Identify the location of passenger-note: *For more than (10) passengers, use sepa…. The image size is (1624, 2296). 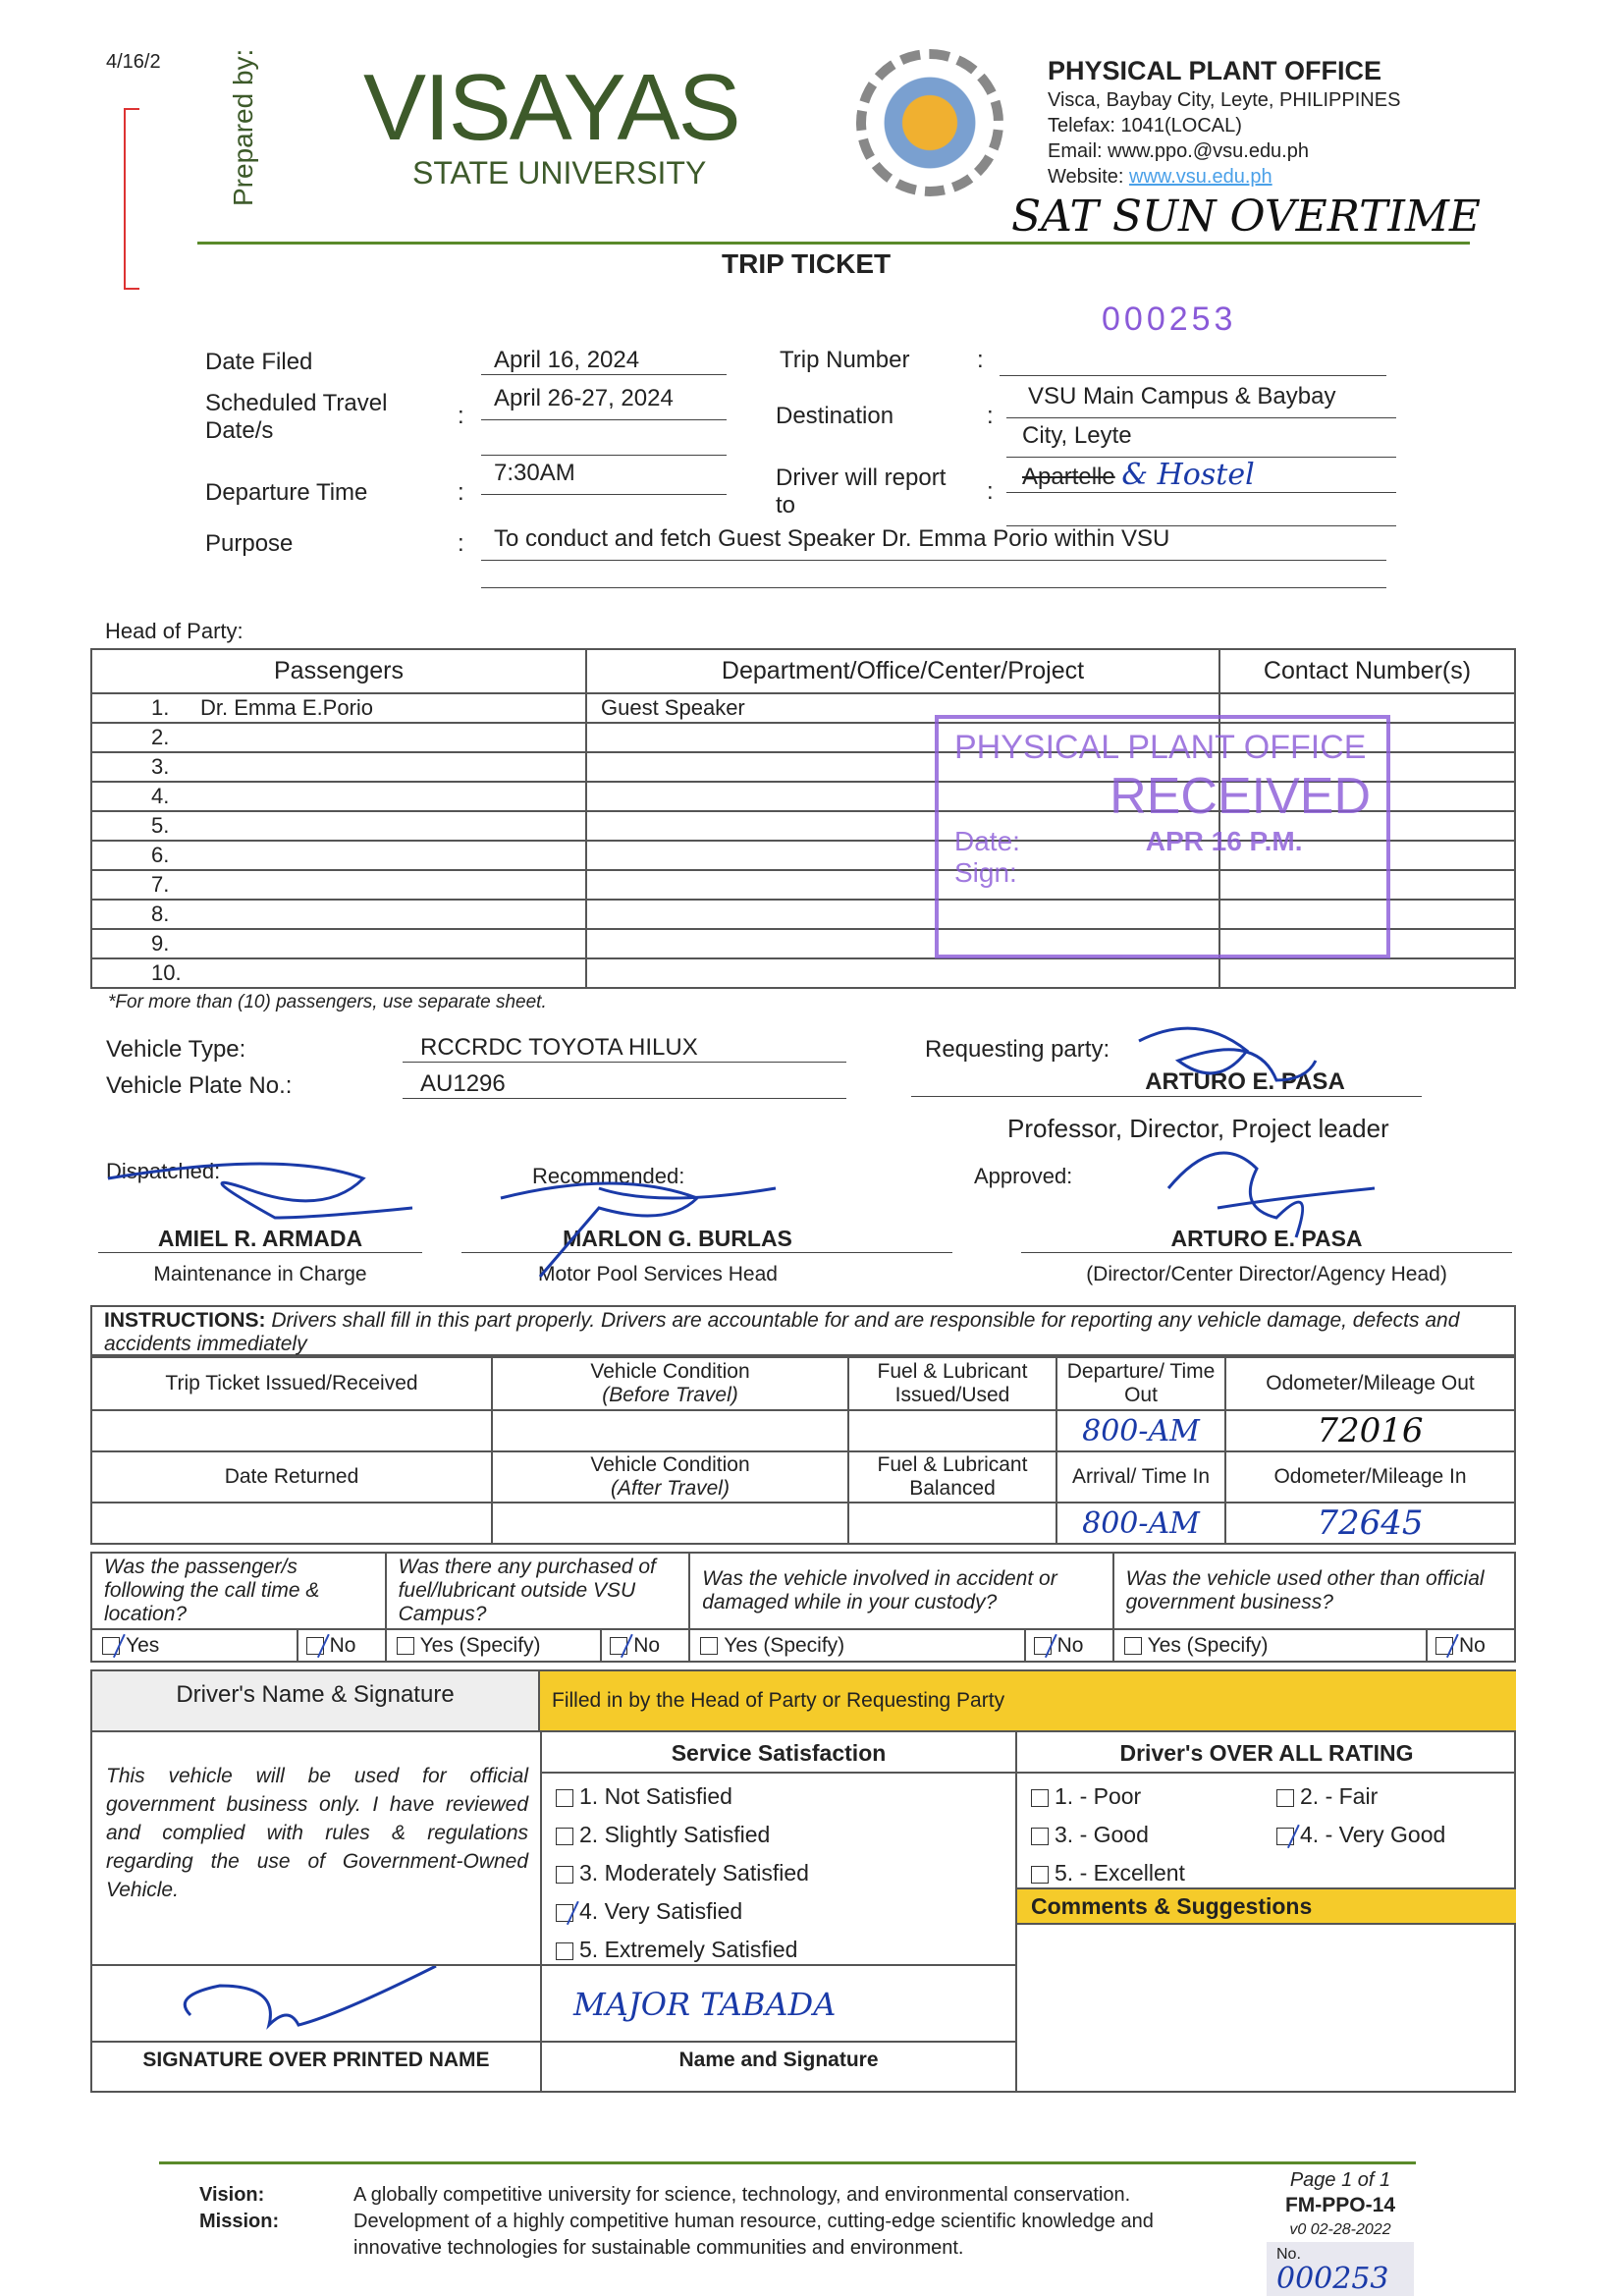
(327, 1002).